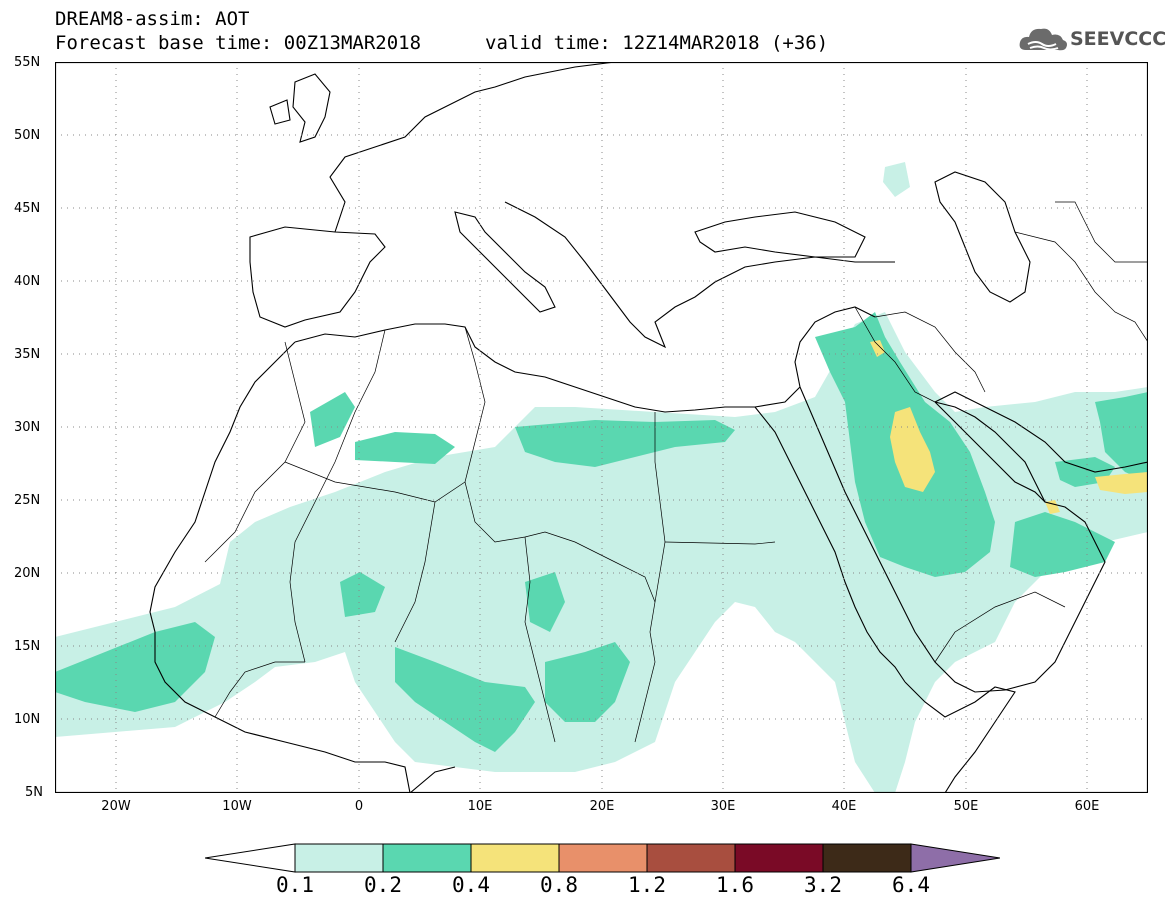 This screenshot has width=1165, height=905. I want to click on lat-label: 10N, so click(27, 719).